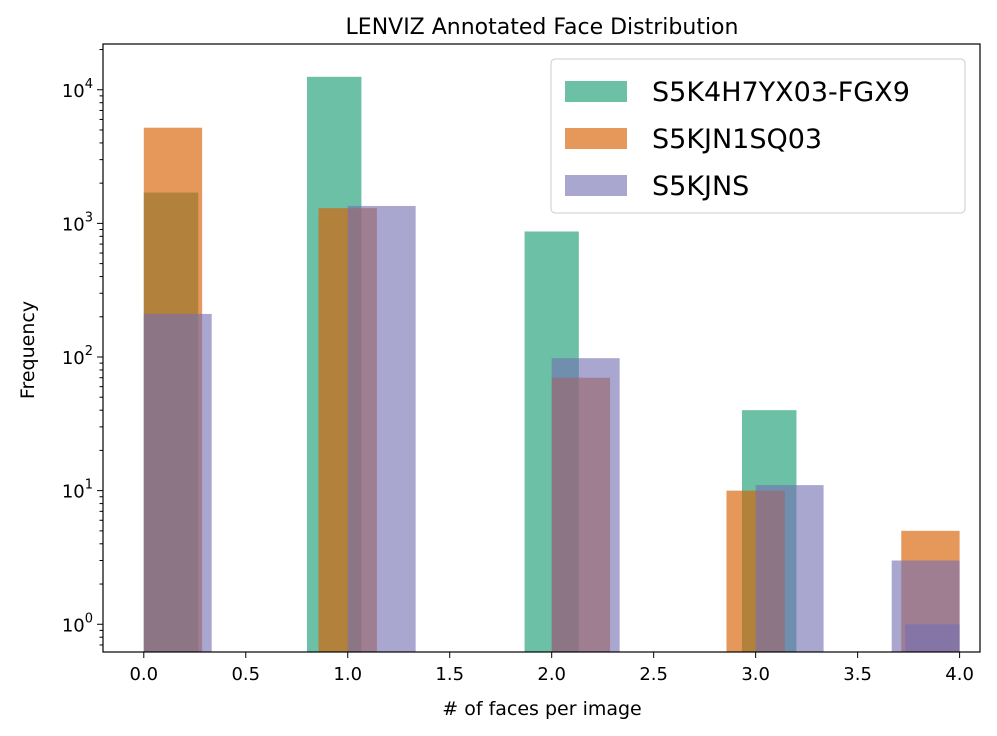  I want to click on x-tick-label: 1.0, so click(347, 674).